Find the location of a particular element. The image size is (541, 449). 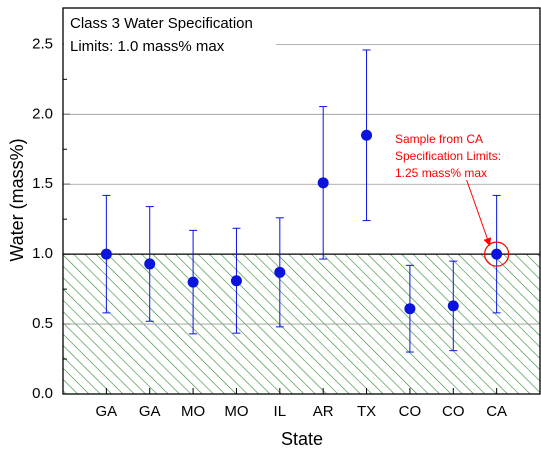

y-tick-label: 1.0 is located at coordinates (42, 253).